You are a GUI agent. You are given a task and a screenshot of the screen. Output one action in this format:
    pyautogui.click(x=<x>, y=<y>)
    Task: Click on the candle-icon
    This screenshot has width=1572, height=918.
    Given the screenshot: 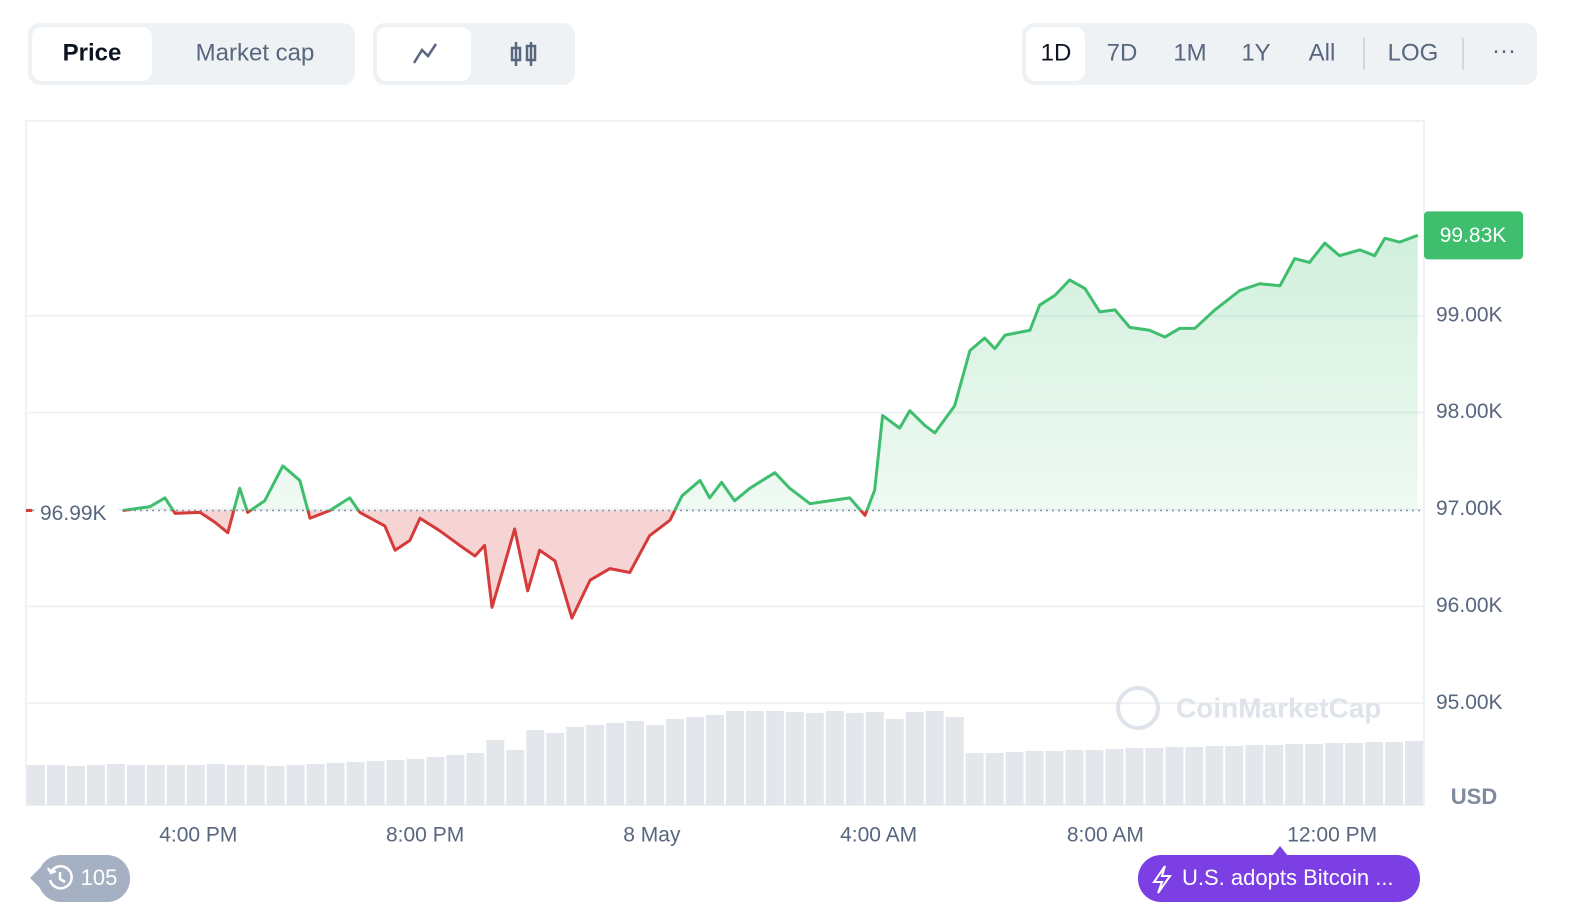 What is the action you would take?
    pyautogui.click(x=523, y=54)
    